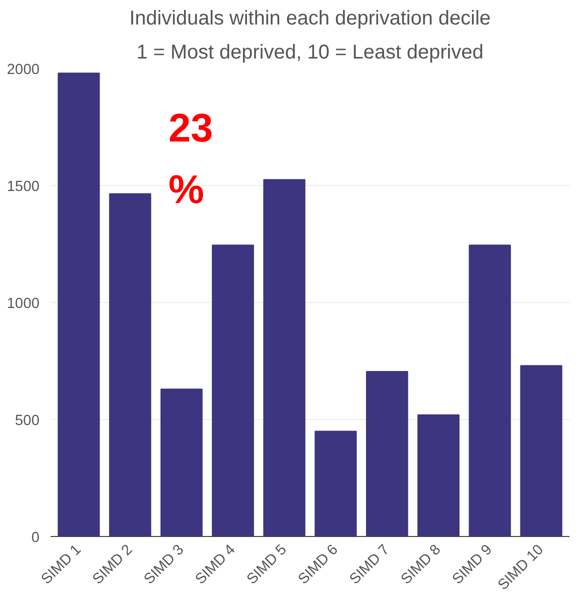 The image size is (577, 602). What do you see at coordinates (310, 53) in the screenshot?
I see `chart-subtitle: 1 = Most deprived, 10 = Least deprived` at bounding box center [310, 53].